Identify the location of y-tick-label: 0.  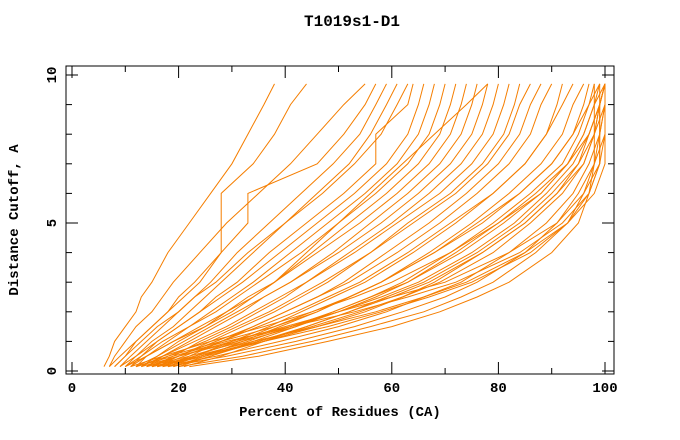
(53, 371).